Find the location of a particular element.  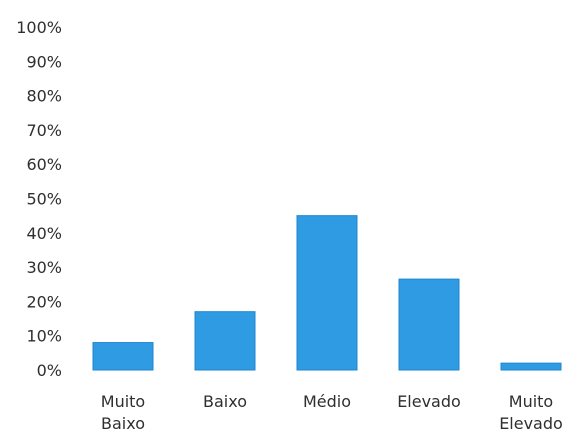

x-category-label: Médio is located at coordinates (327, 401).